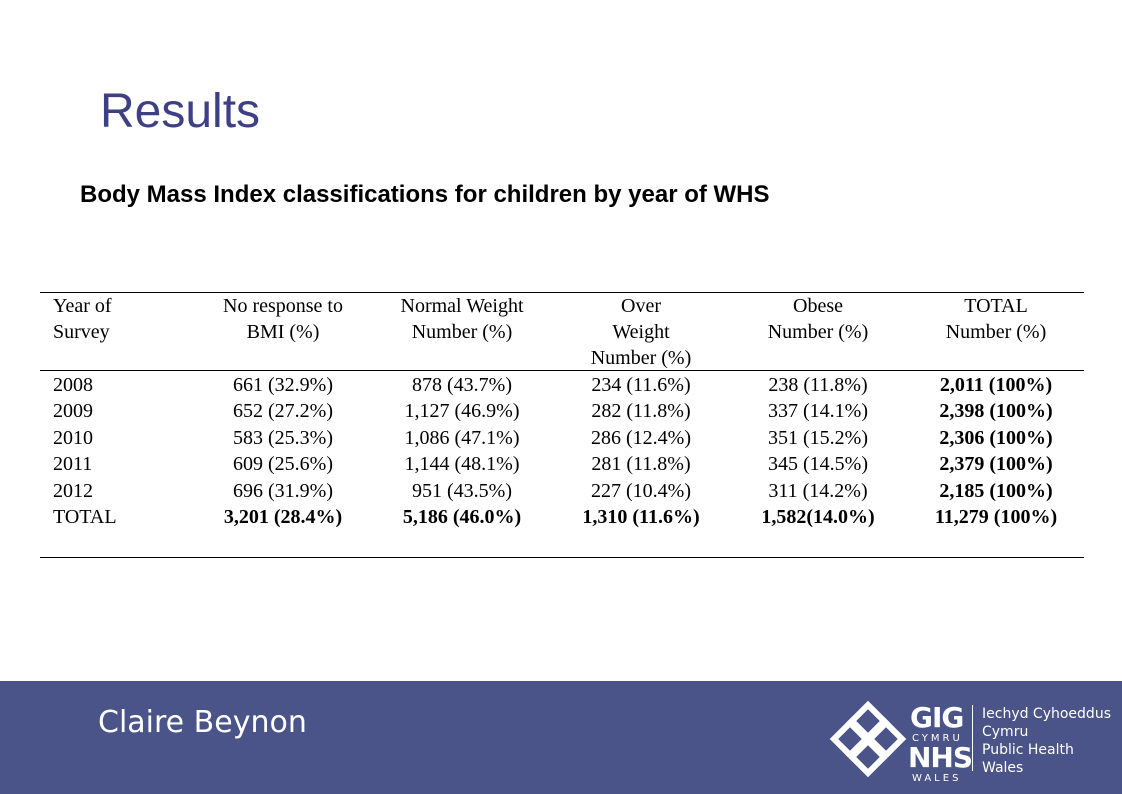 The image size is (1122, 794). What do you see at coordinates (283, 306) in the screenshot?
I see `header-cell: No response to` at bounding box center [283, 306].